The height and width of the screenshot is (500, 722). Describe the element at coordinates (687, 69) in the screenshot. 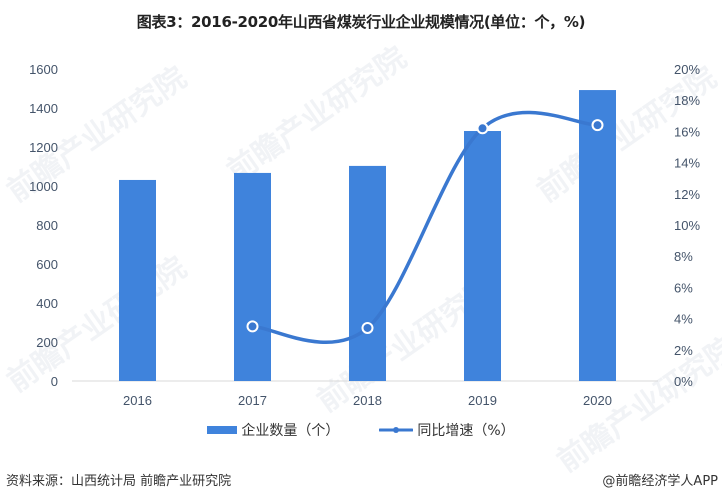

I see `right-axis-tick: 20%` at that location.